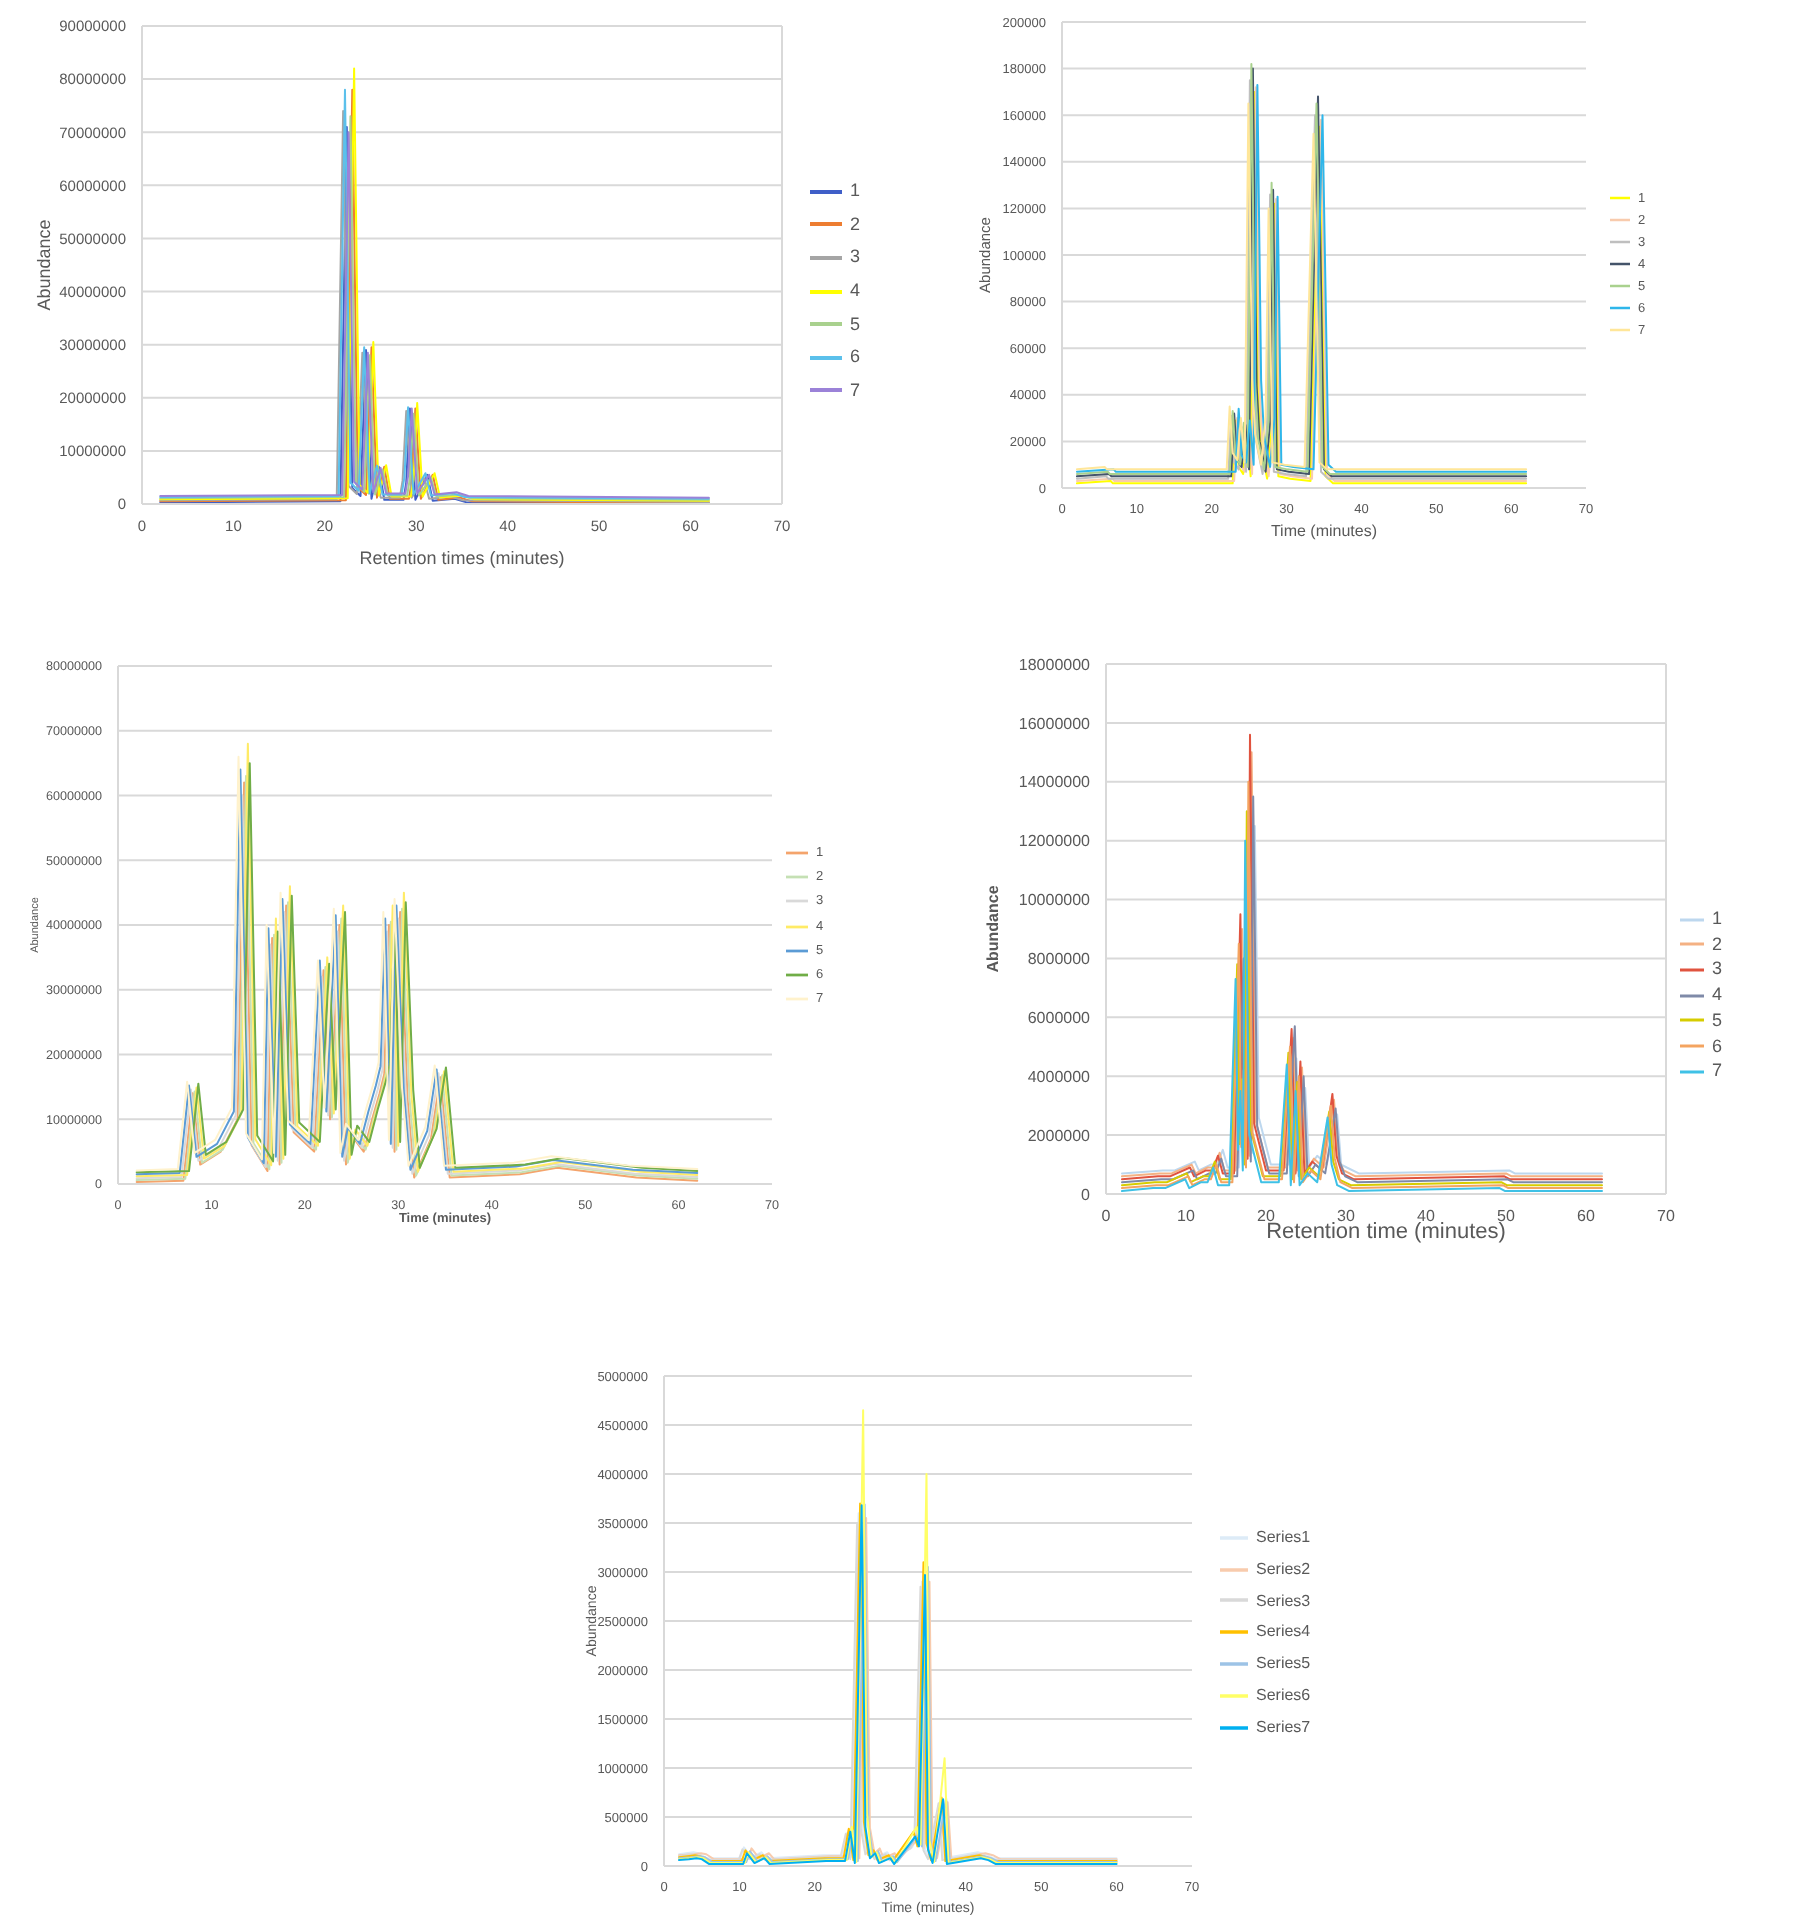 The height and width of the screenshot is (1916, 1802). Describe the element at coordinates (1055, 782) in the screenshot. I see `y-tick-label: 14000000` at that location.